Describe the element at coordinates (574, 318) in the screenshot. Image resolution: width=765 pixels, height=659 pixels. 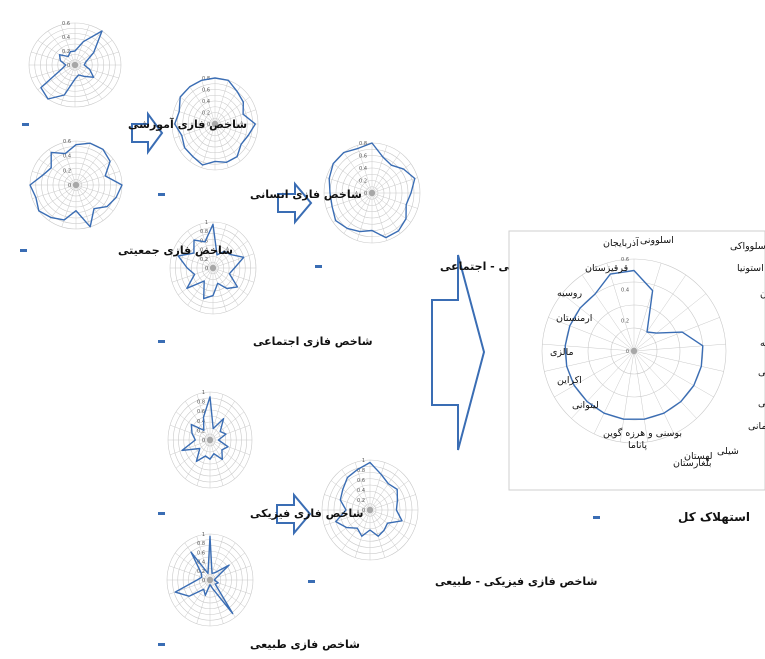
I see `category-label: ارمنستان` at that location.